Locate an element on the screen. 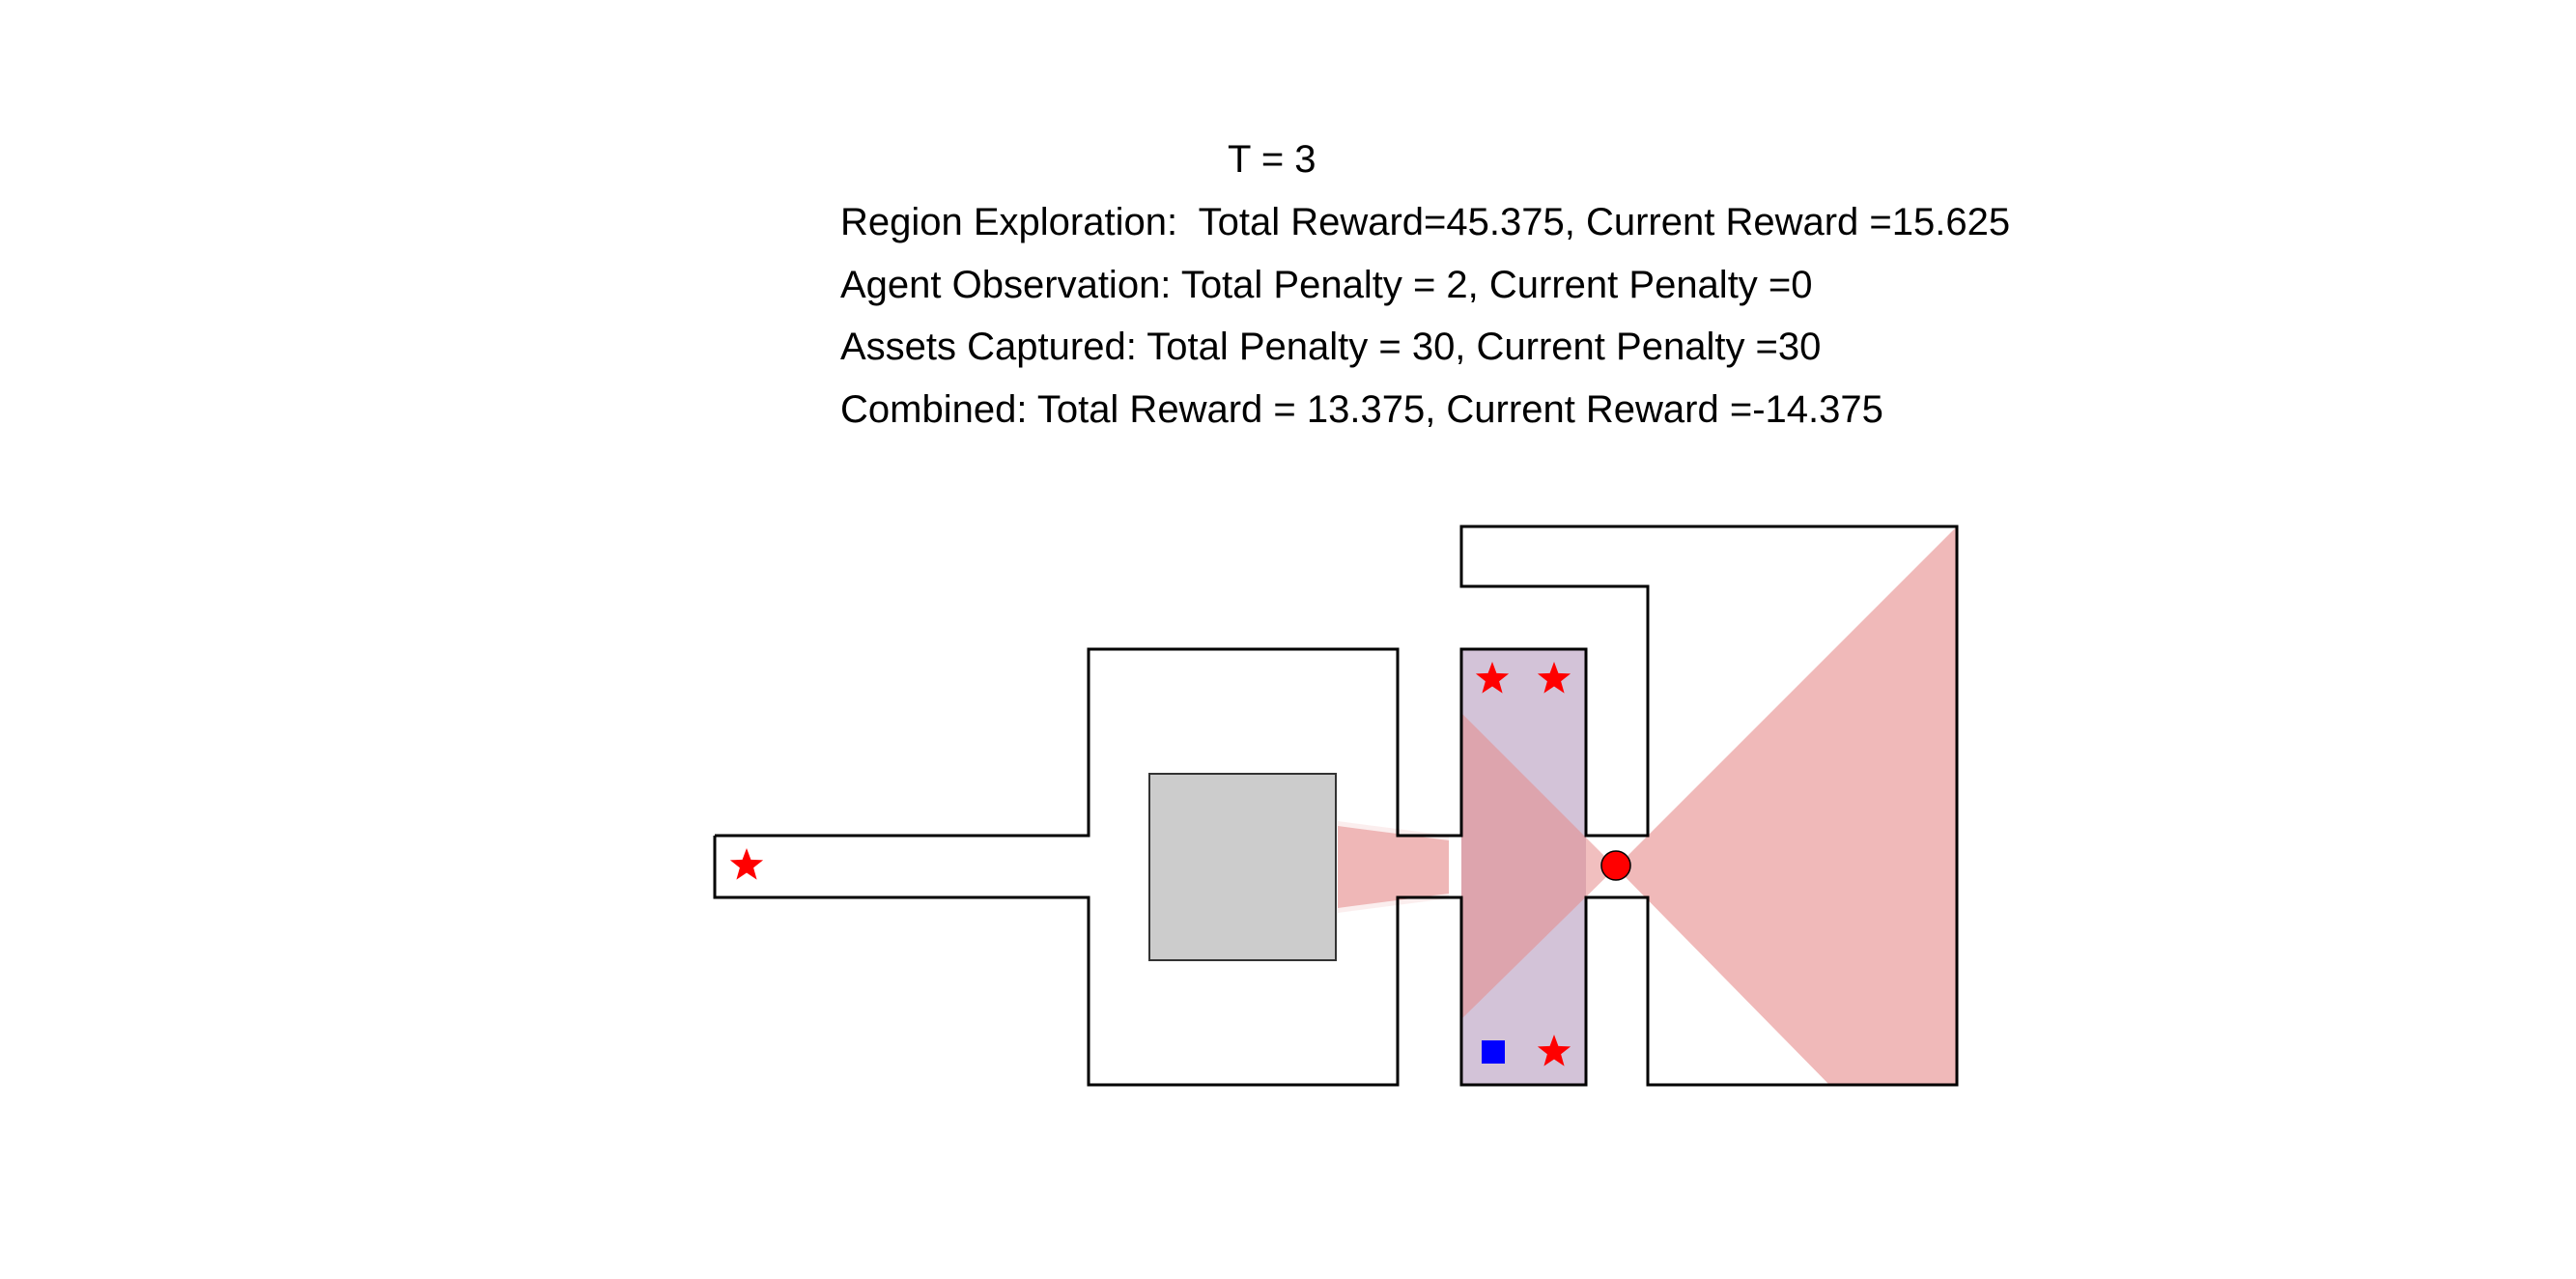 The height and width of the screenshot is (1279, 2576). vision-cone-left-corridor is located at coordinates (1393, 867).